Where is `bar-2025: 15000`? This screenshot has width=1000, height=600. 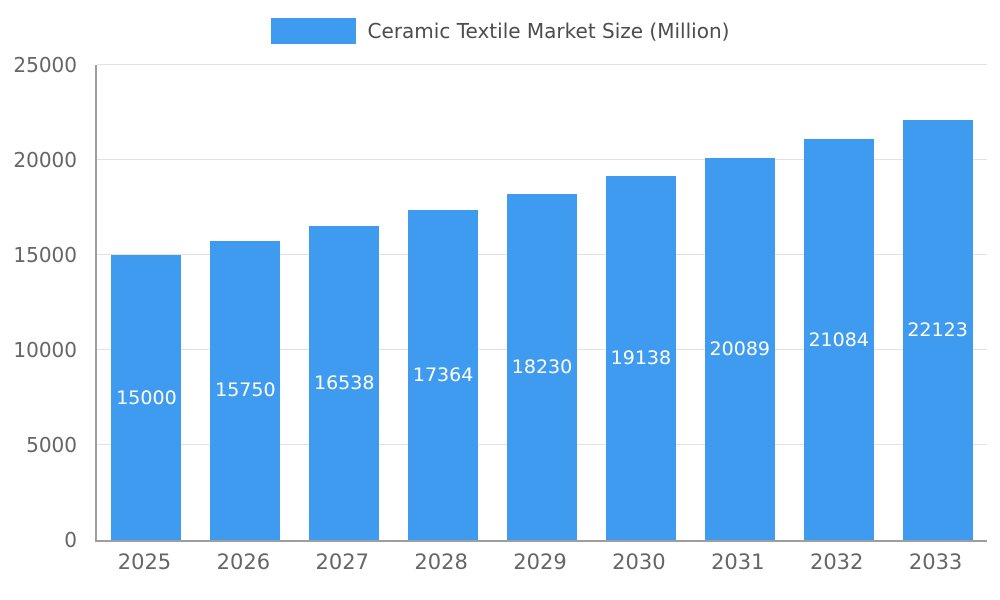 bar-2025: 15000 is located at coordinates (146, 397).